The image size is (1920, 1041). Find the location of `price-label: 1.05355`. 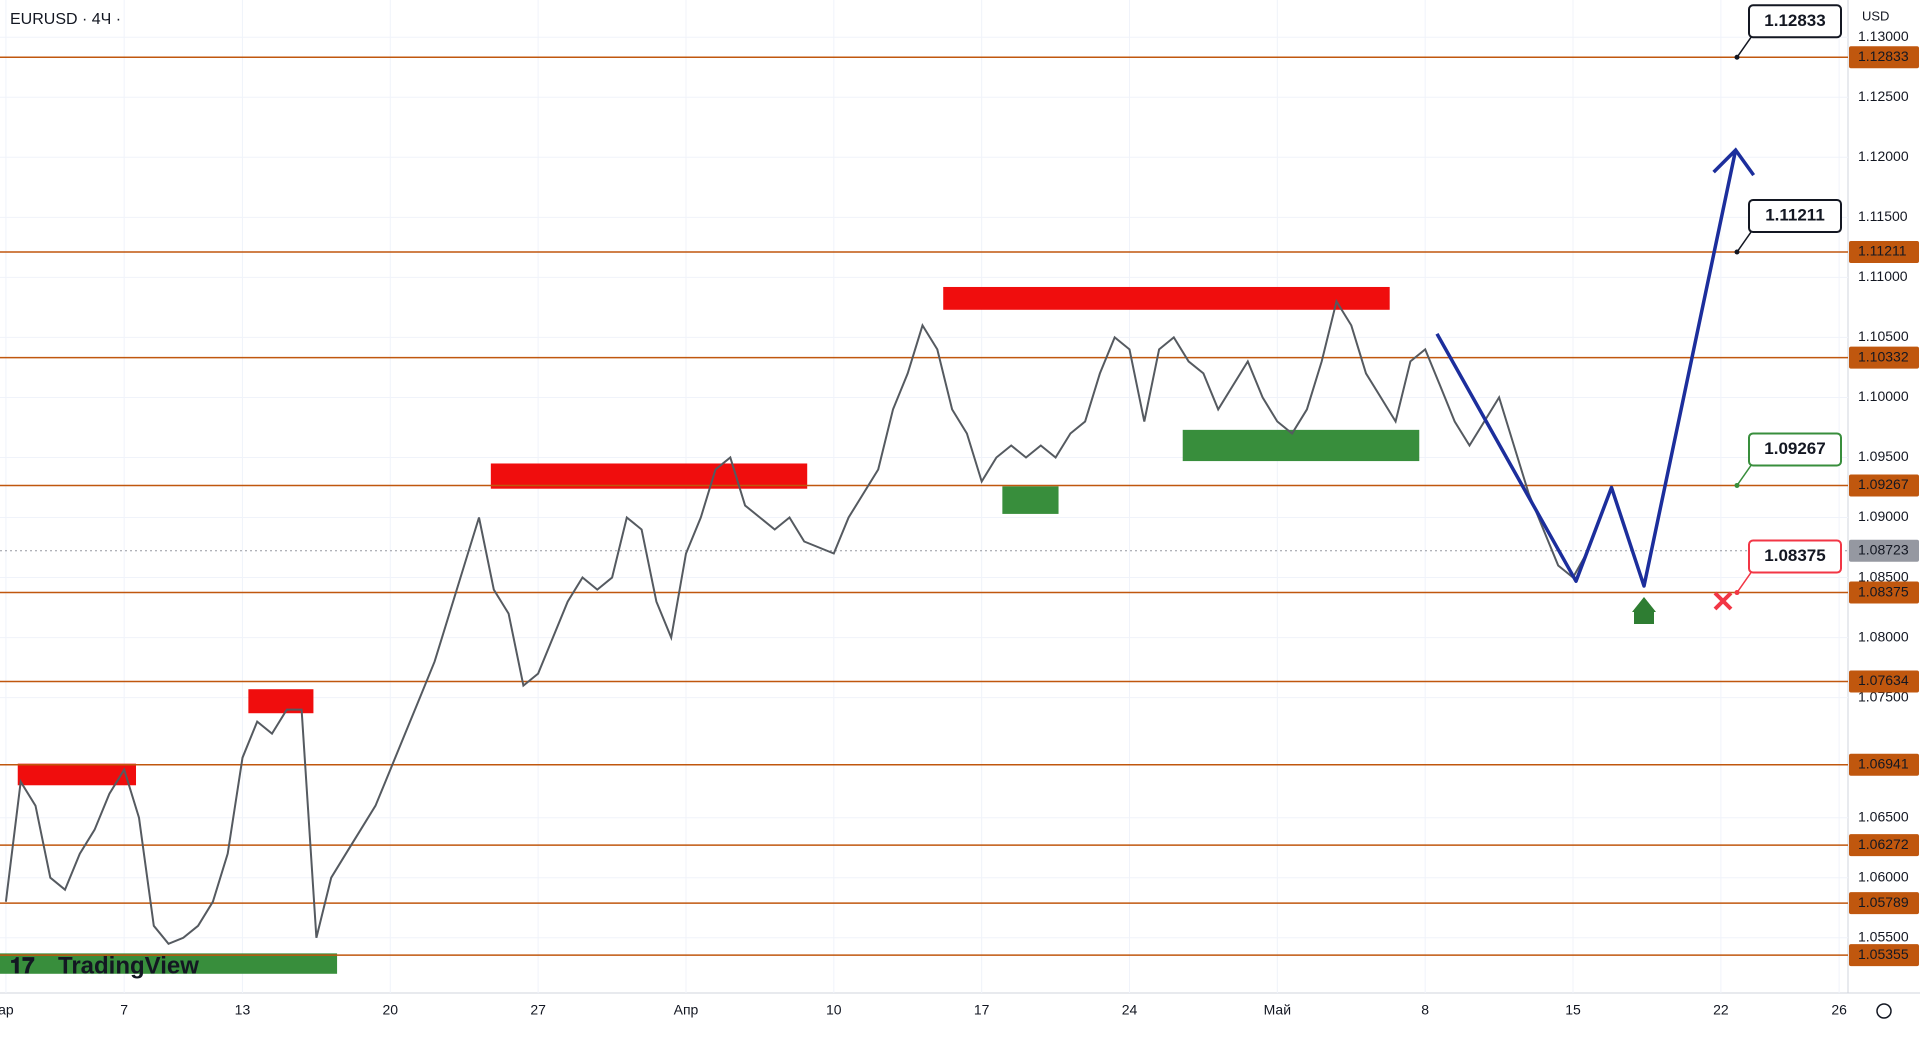

price-label: 1.05355 is located at coordinates (1883, 954).